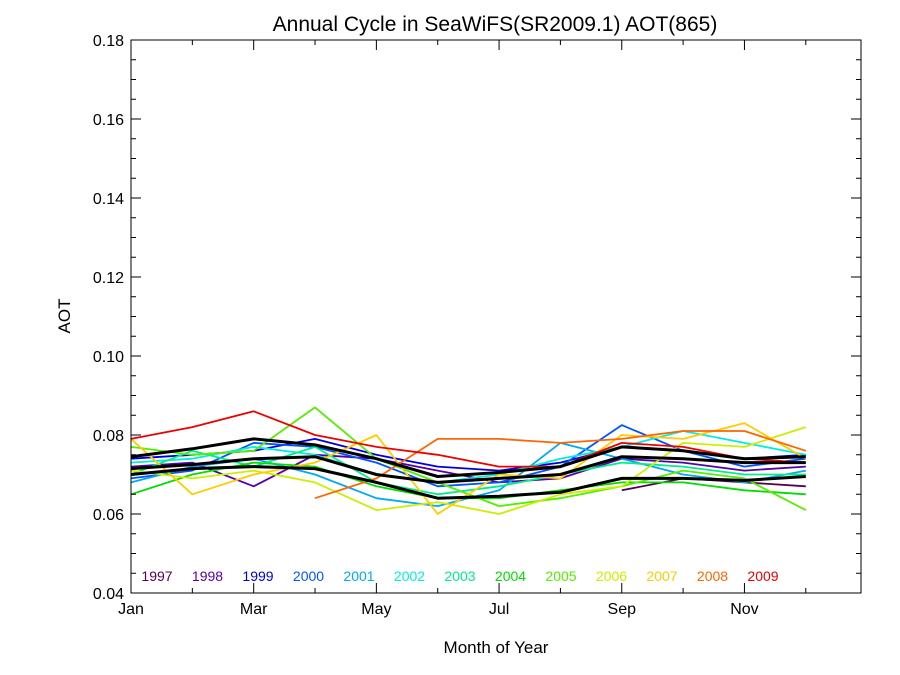 The width and height of the screenshot is (900, 675). Describe the element at coordinates (108, 120) in the screenshot. I see `y-tick-label: 0.16` at that location.